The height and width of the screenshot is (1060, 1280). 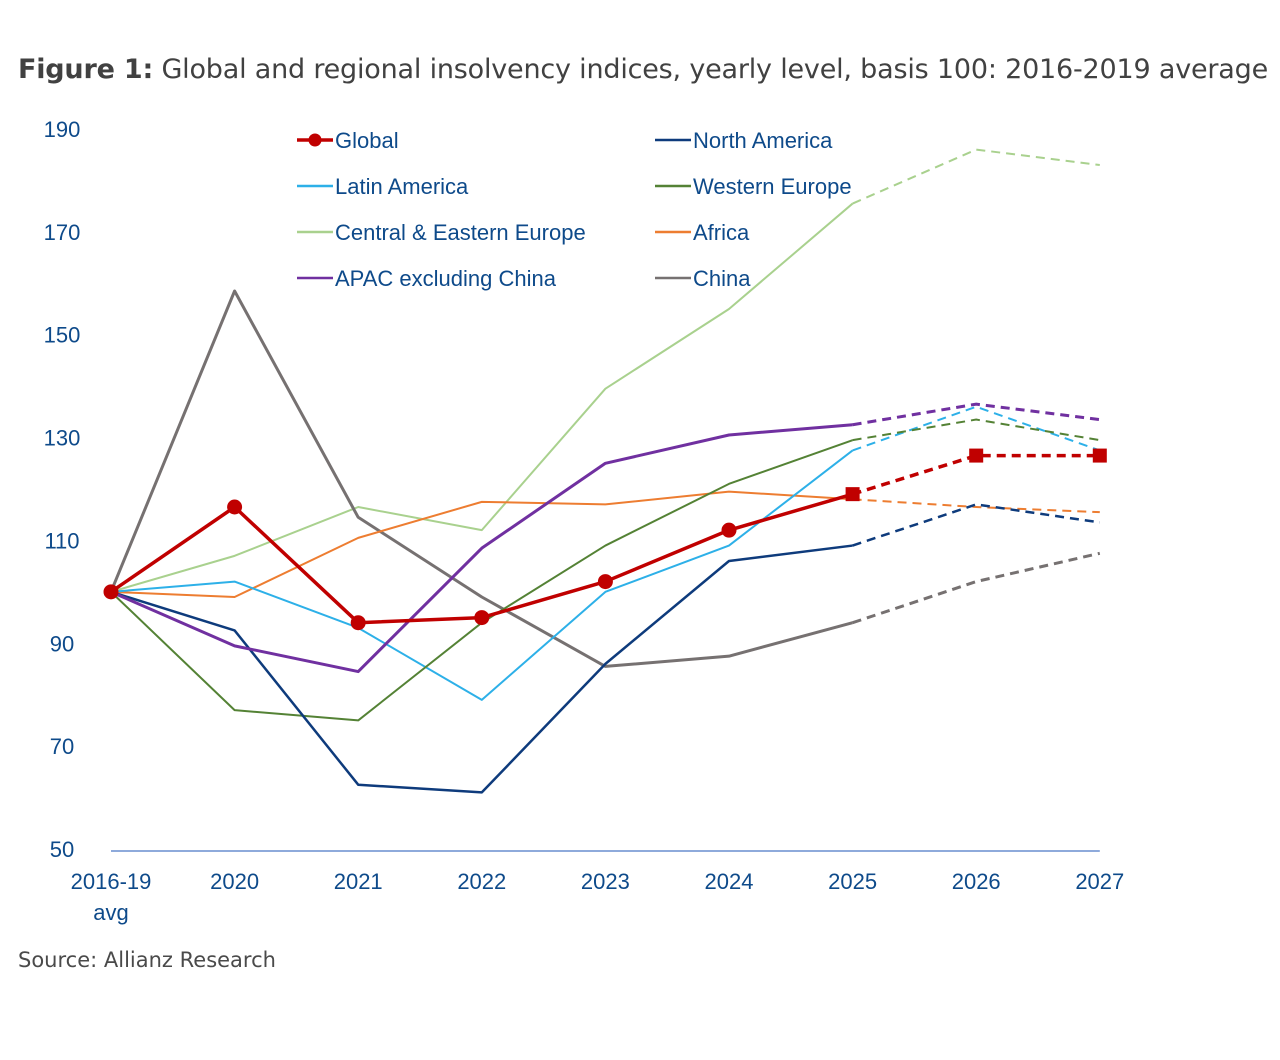 I want to click on series-global, so click(x=605, y=539).